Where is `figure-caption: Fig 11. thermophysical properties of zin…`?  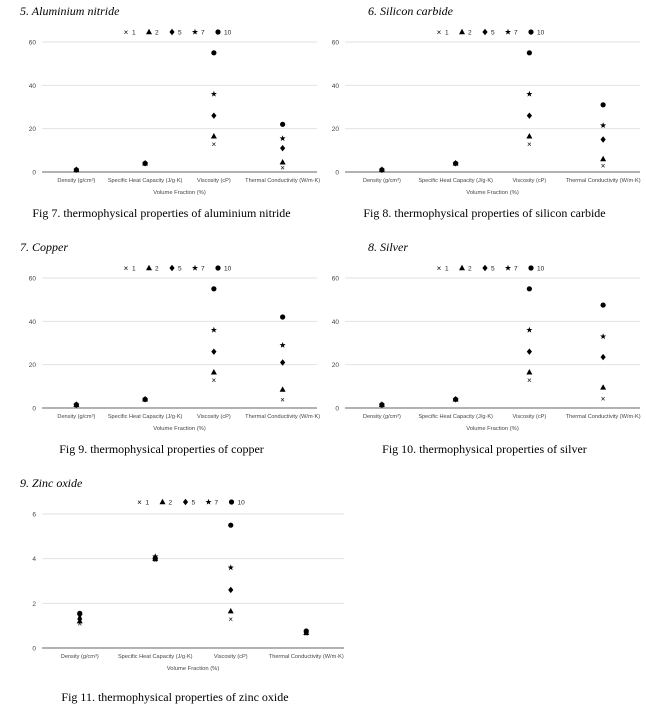
figure-caption: Fig 11. thermophysical properties of zin… is located at coordinates (175, 697).